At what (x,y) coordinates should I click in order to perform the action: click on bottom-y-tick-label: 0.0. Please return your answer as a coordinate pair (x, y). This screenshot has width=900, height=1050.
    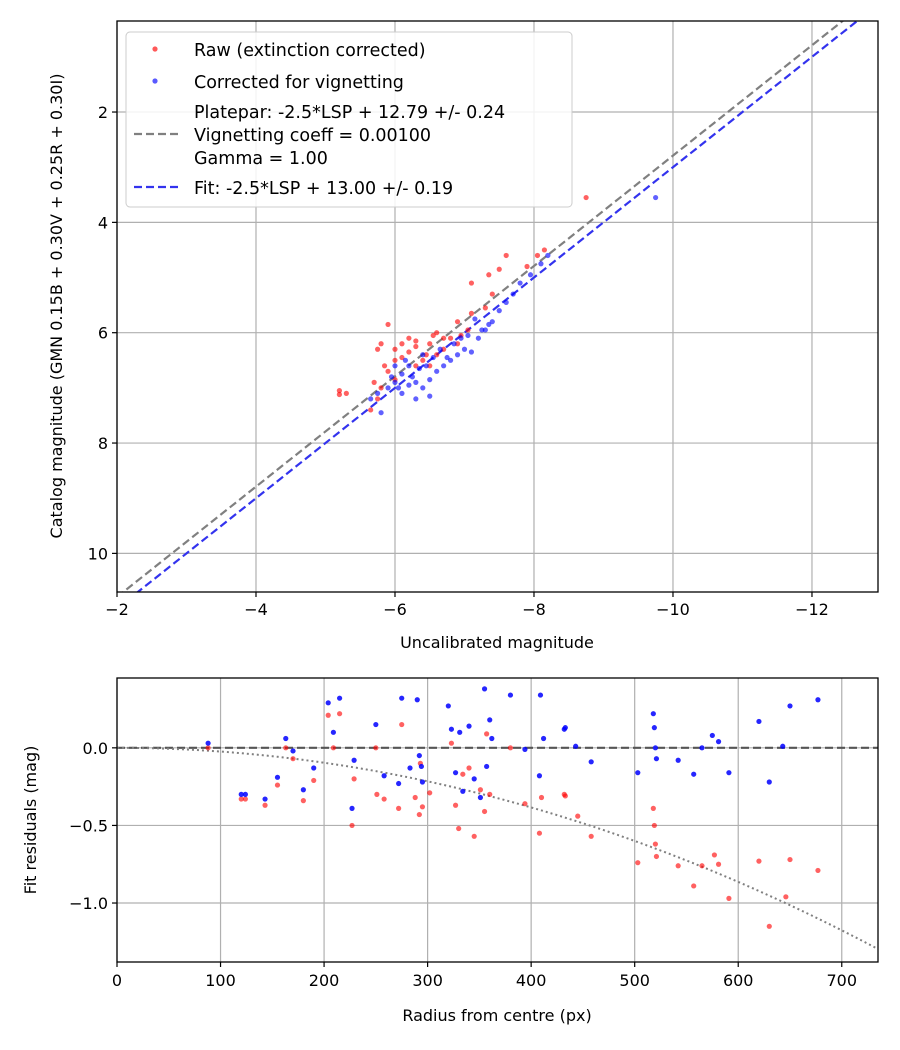
    Looking at the image, I should click on (95, 748).